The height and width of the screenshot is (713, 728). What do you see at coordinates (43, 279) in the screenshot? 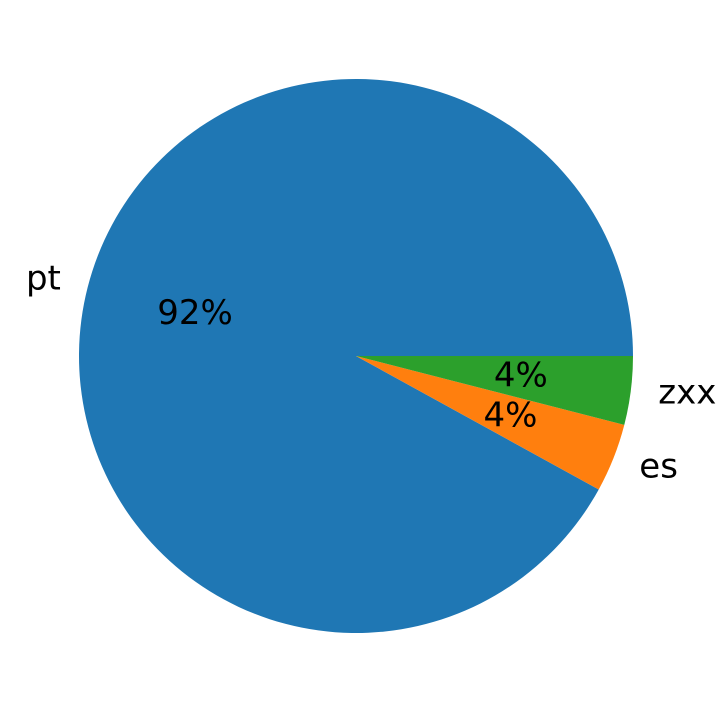
I see `slice-label: pt` at bounding box center [43, 279].